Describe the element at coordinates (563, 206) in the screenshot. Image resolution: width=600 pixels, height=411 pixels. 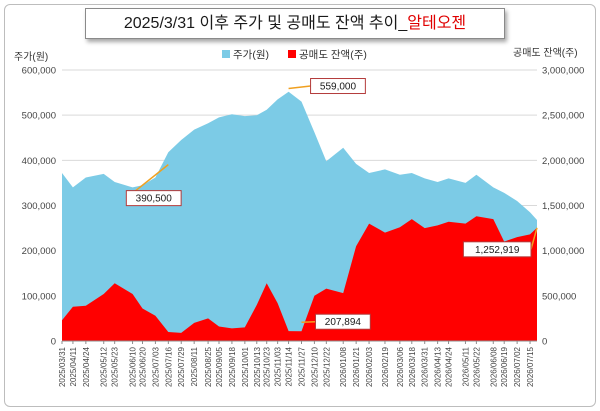
I see `right-tick-label: 1,500,000` at that location.